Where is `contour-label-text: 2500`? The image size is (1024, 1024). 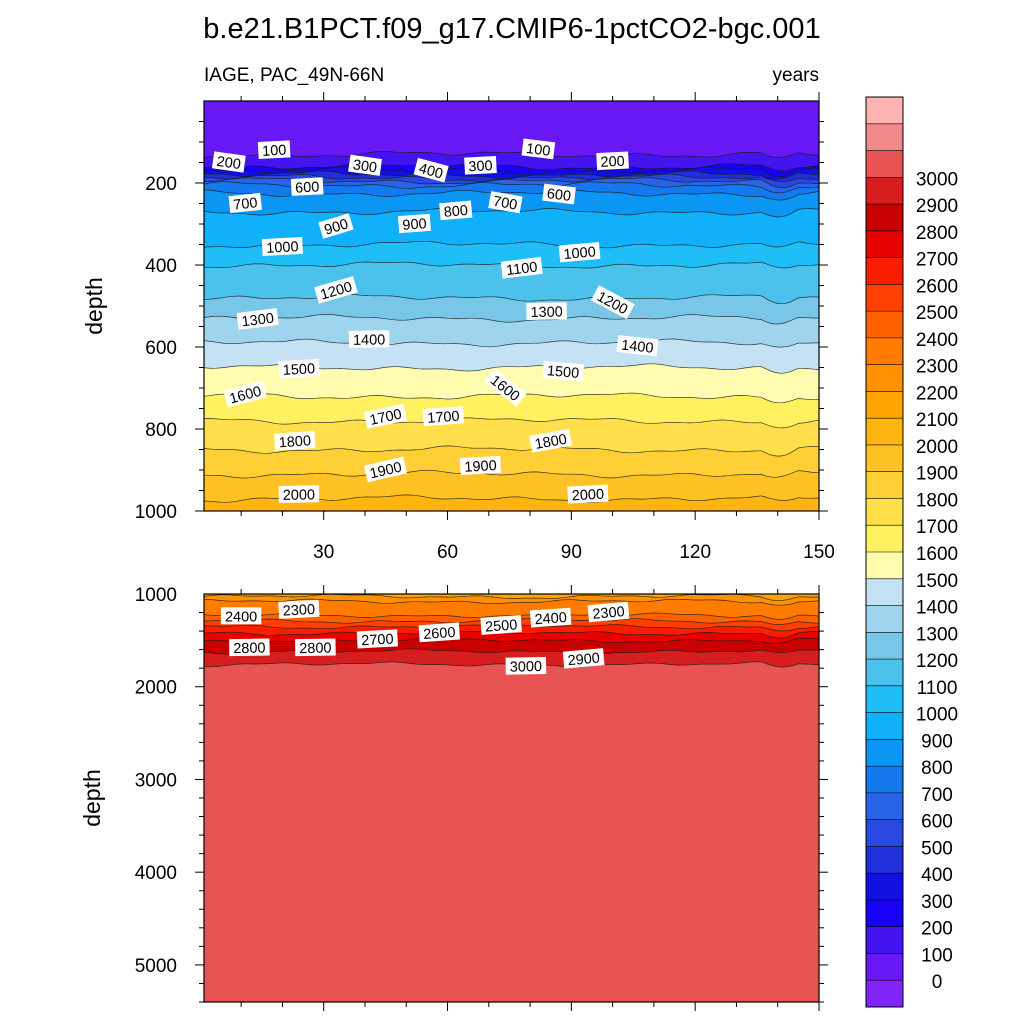 contour-label-text: 2500 is located at coordinates (501, 626).